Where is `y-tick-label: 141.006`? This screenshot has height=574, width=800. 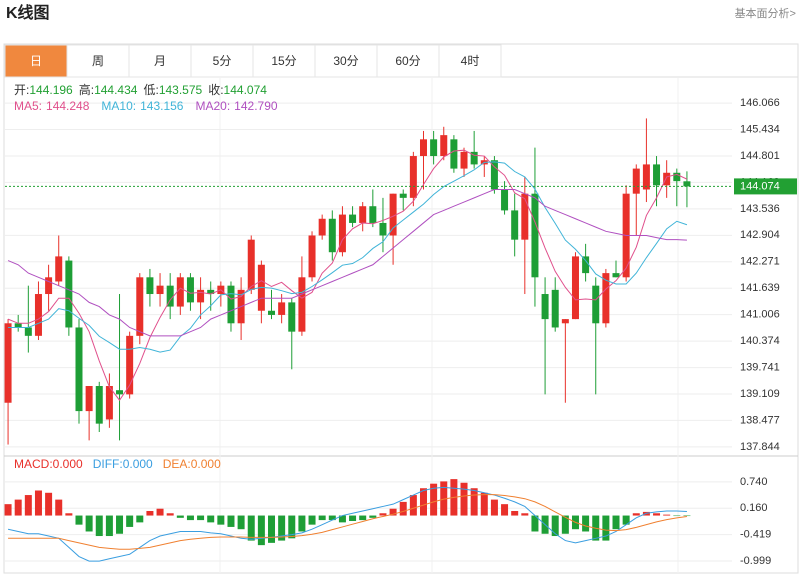 y-tick-label: 141.006 is located at coordinates (760, 315).